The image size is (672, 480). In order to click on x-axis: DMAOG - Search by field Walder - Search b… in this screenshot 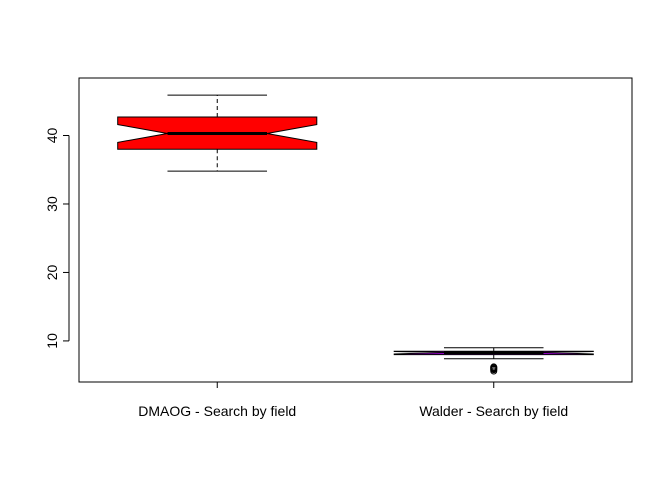, I will do `click(353, 400)`.